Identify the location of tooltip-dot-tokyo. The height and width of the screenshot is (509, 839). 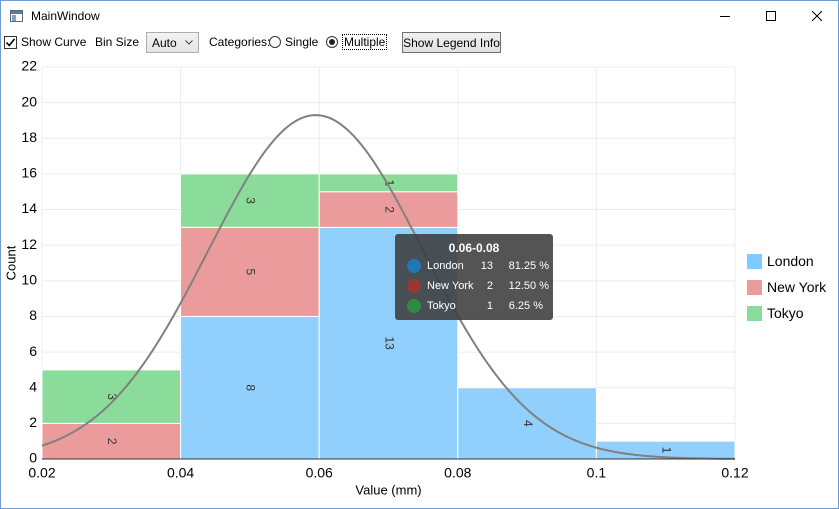
(414, 306).